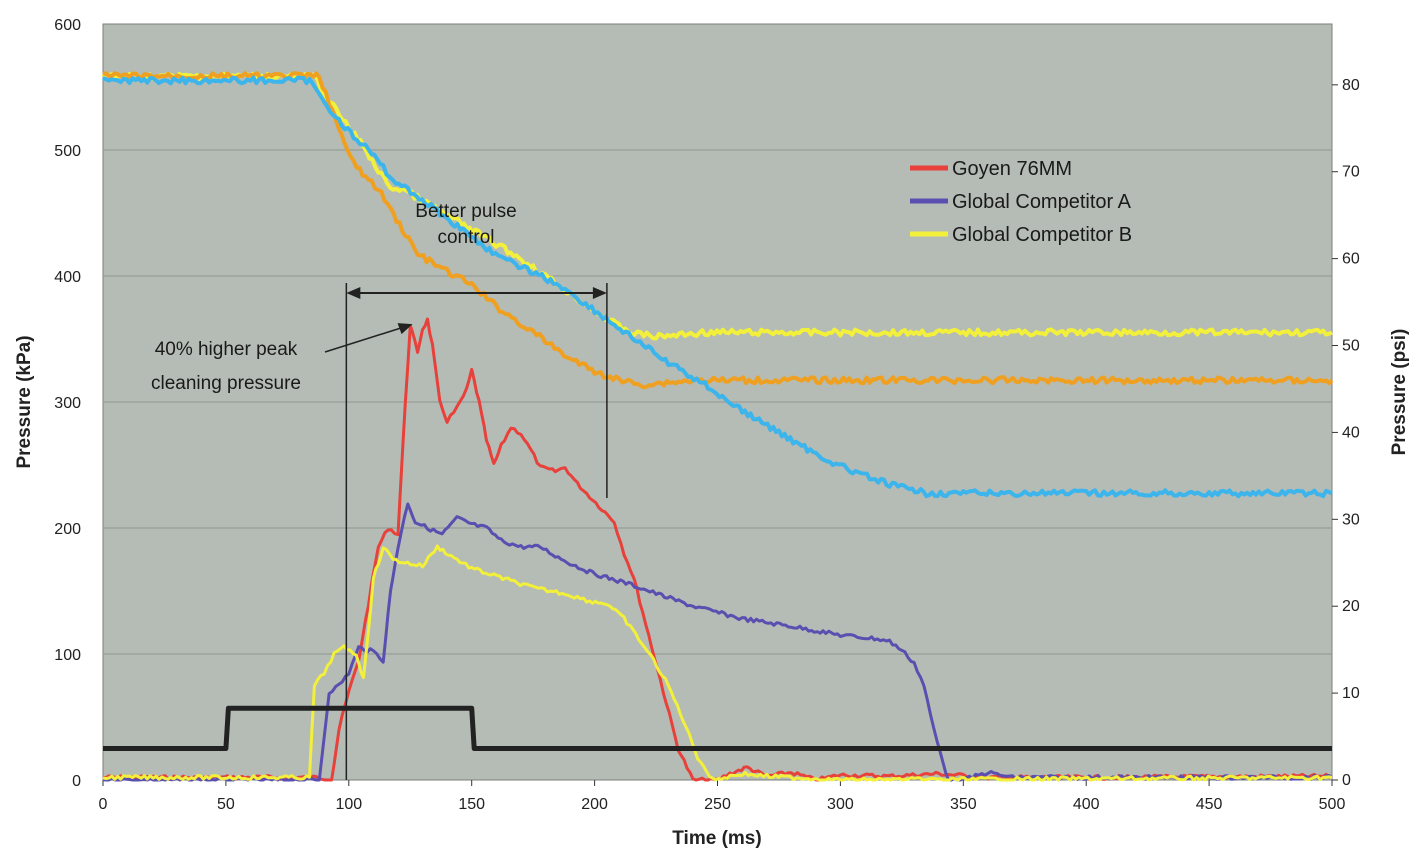  I want to click on annotation-peak-line-2: cleaning pressure, so click(226, 383).